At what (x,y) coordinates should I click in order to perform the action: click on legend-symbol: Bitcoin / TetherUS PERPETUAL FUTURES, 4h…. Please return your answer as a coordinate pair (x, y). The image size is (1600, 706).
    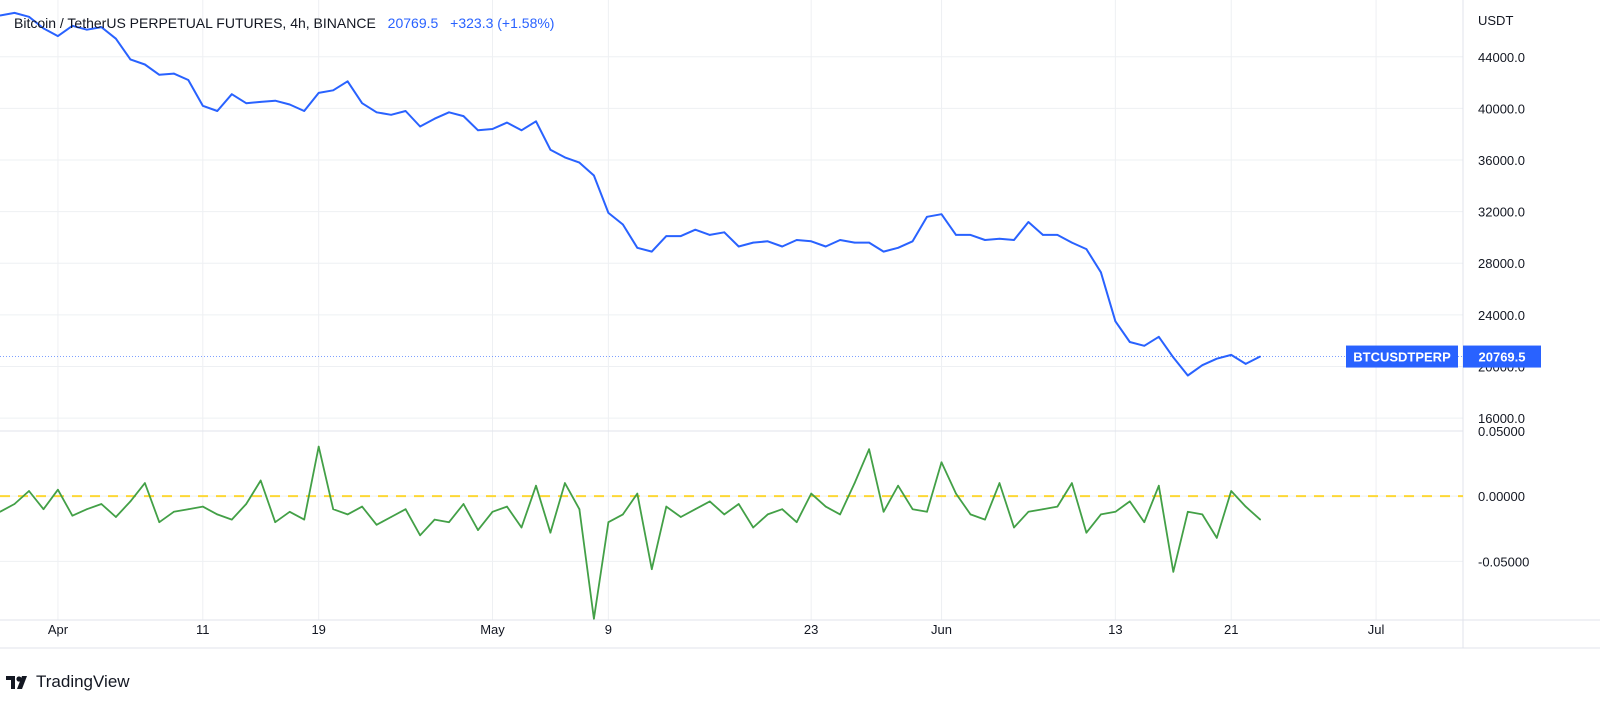
    Looking at the image, I should click on (195, 23).